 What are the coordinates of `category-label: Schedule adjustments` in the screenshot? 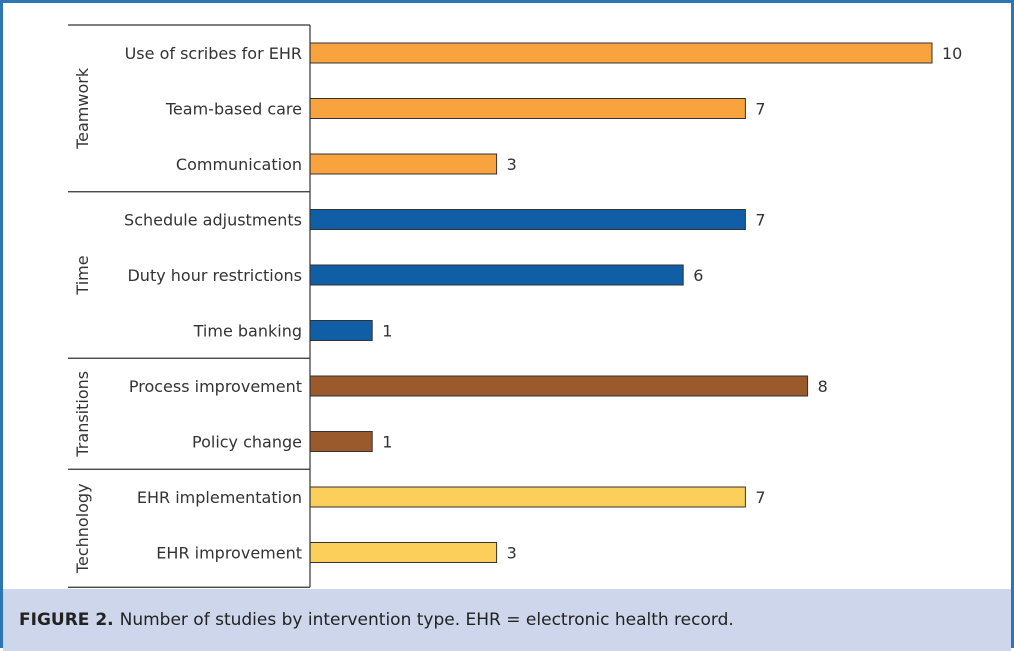 It's located at (213, 220).